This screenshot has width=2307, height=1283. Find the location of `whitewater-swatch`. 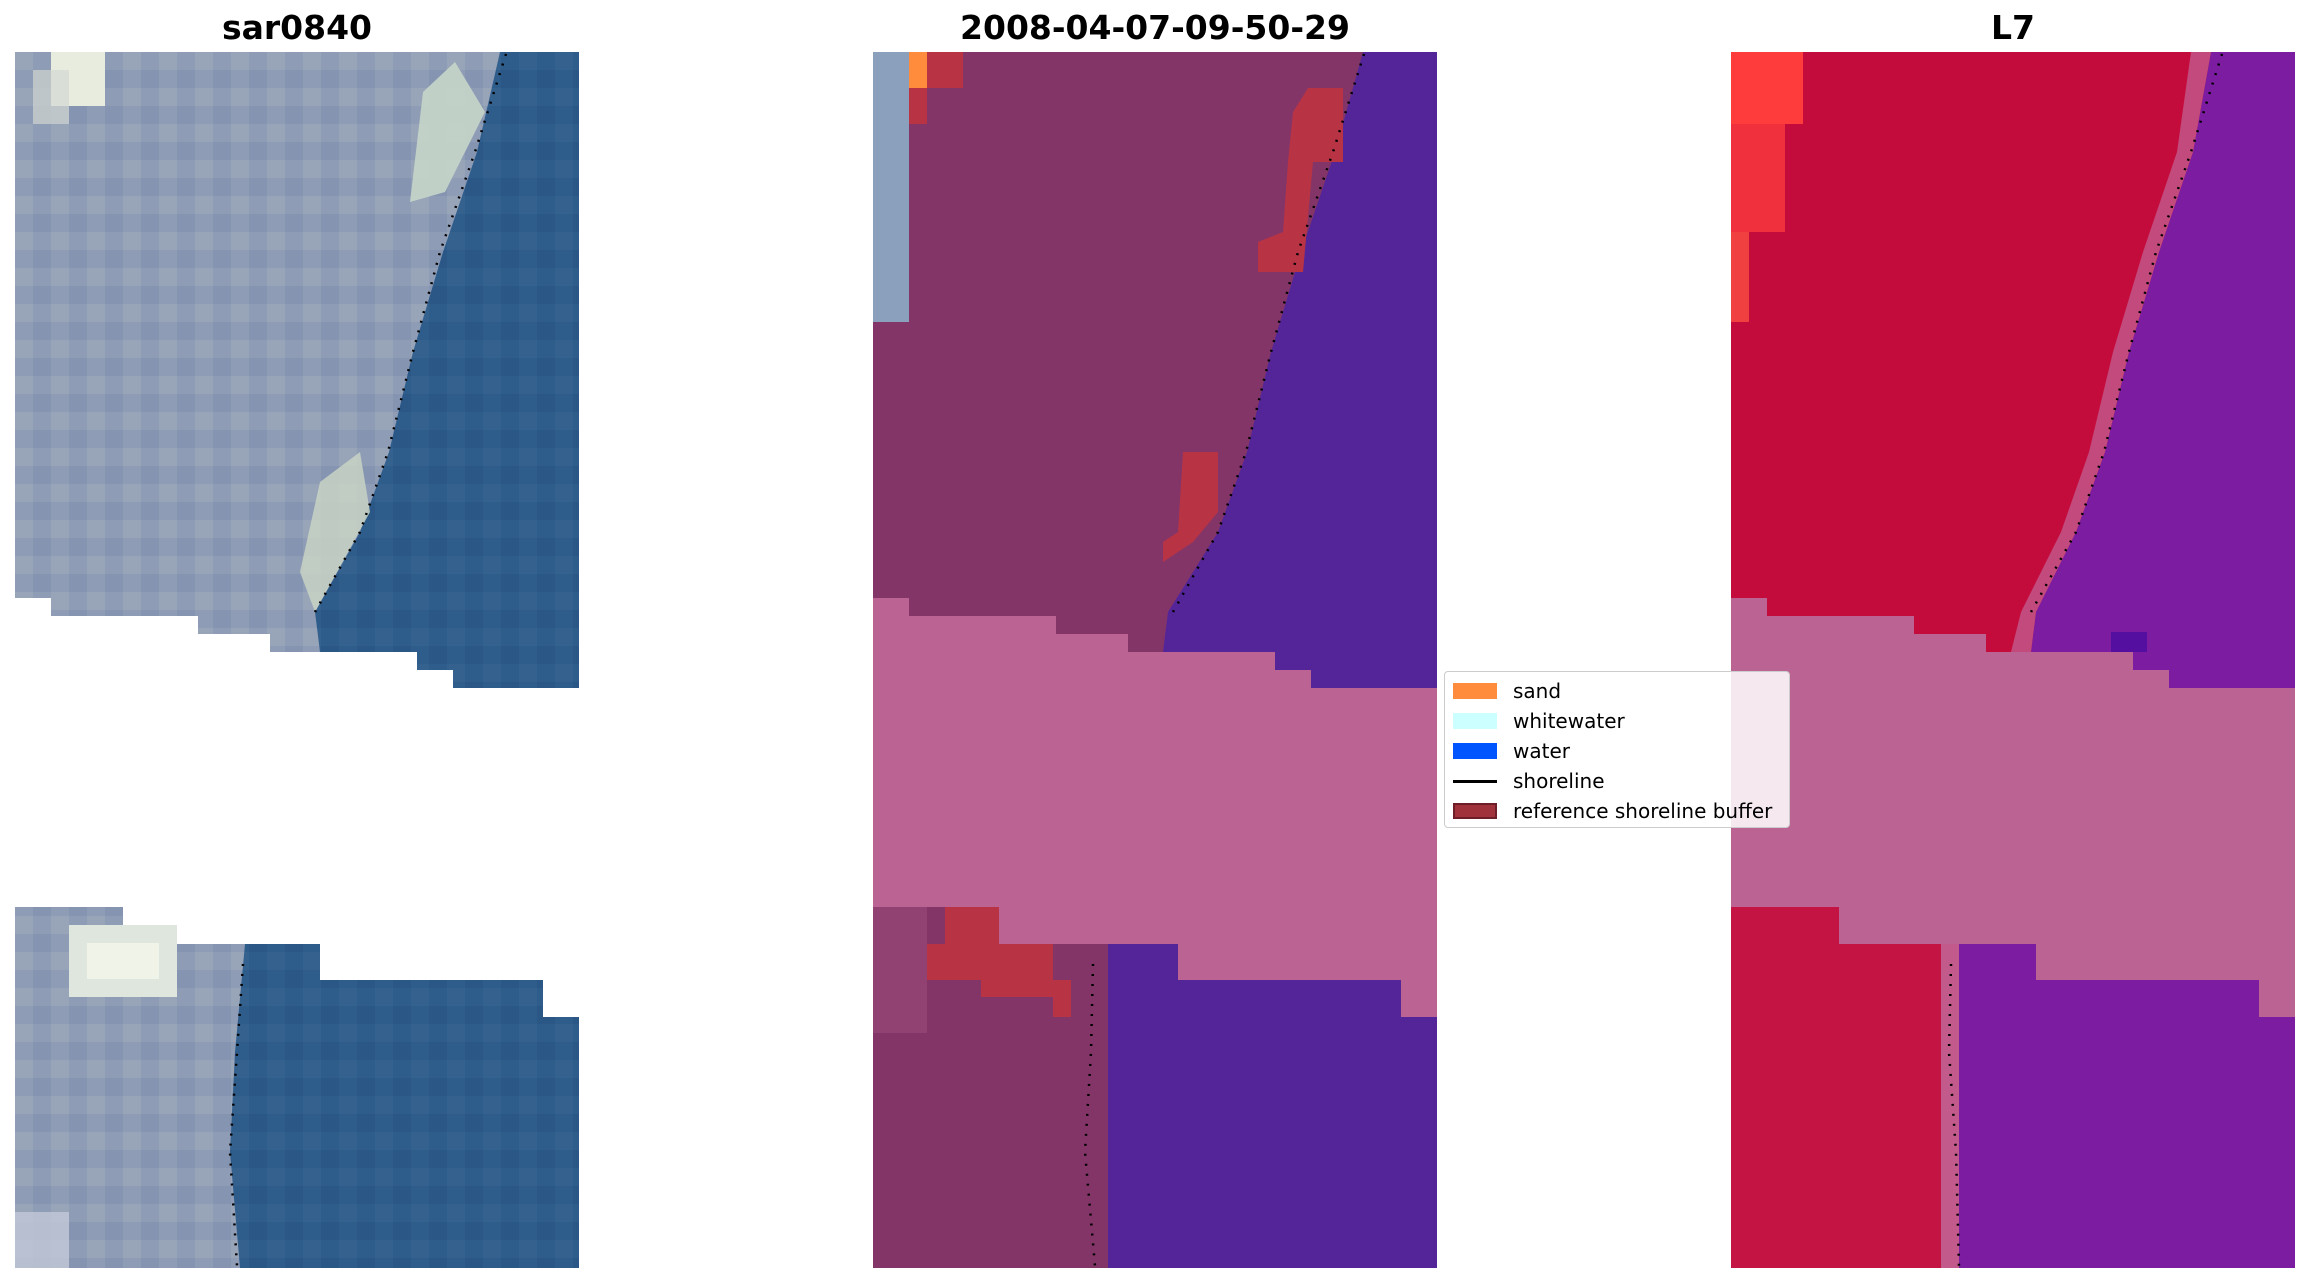

whitewater-swatch is located at coordinates (1475, 721).